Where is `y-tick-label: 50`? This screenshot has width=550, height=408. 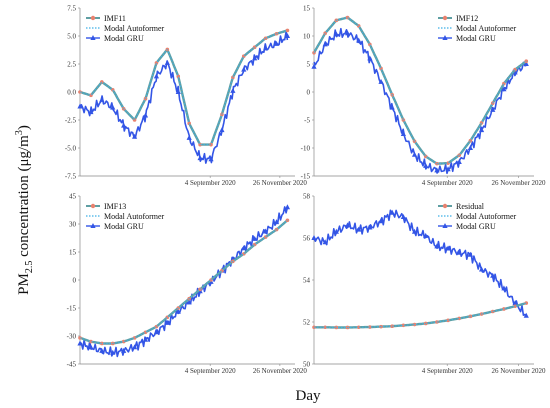
y-tick-label: 50 is located at coordinates (307, 365).